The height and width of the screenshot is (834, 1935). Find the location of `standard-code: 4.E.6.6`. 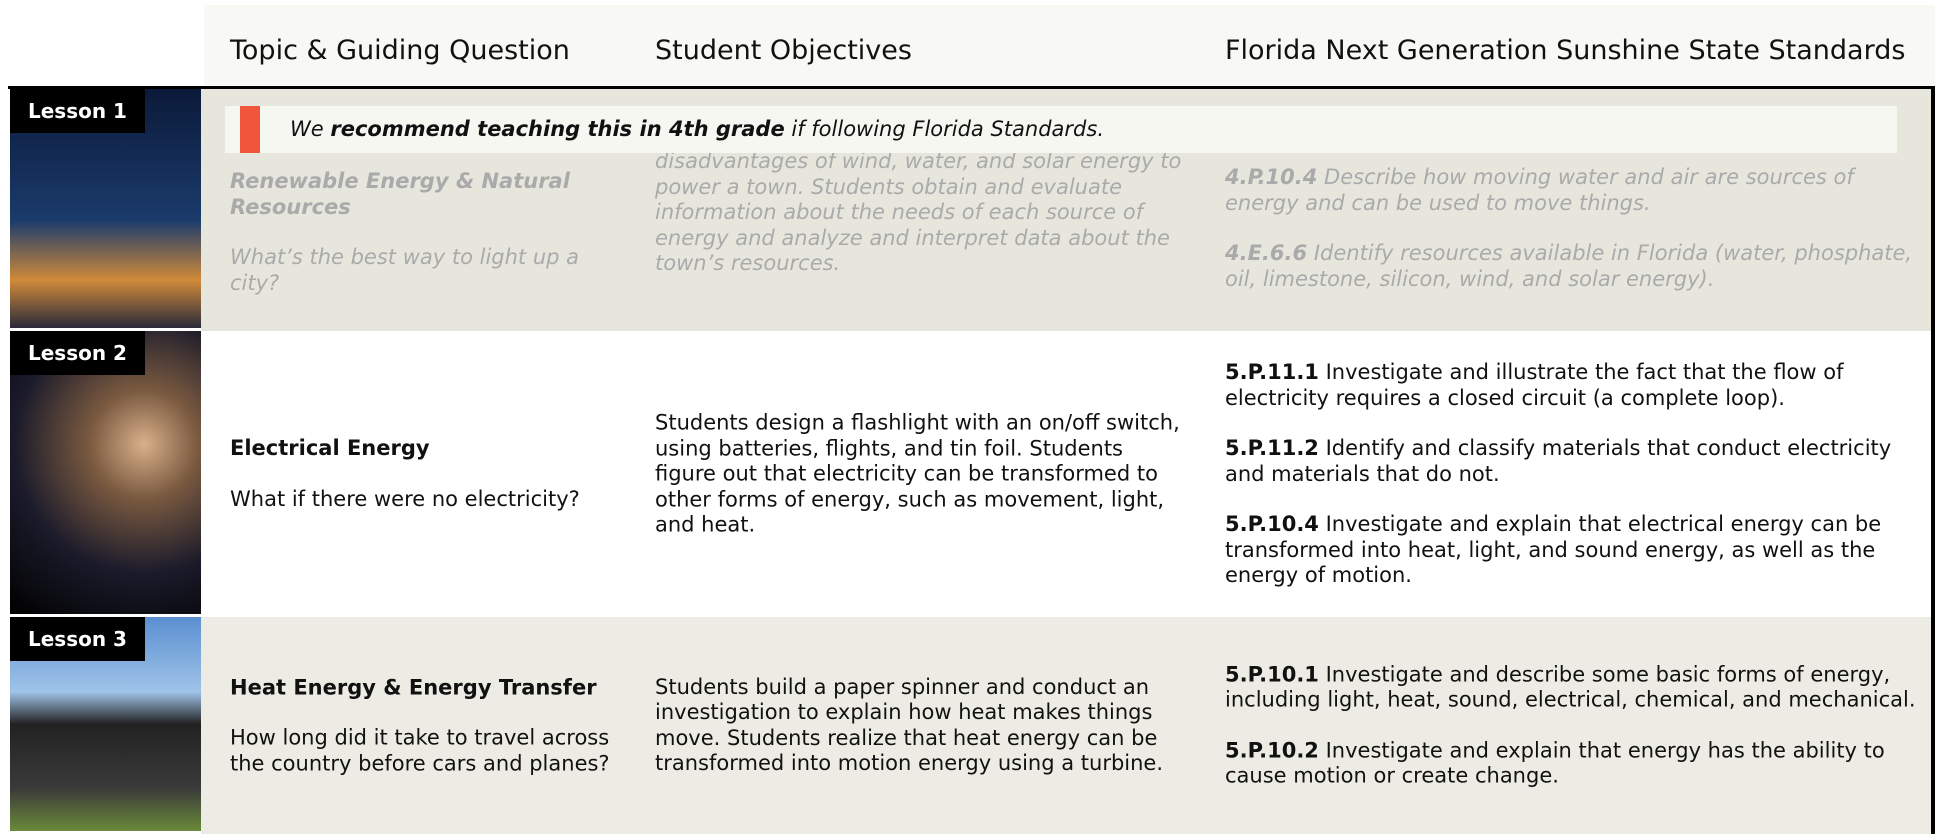

standard-code: 4.E.6.6 is located at coordinates (1266, 253).